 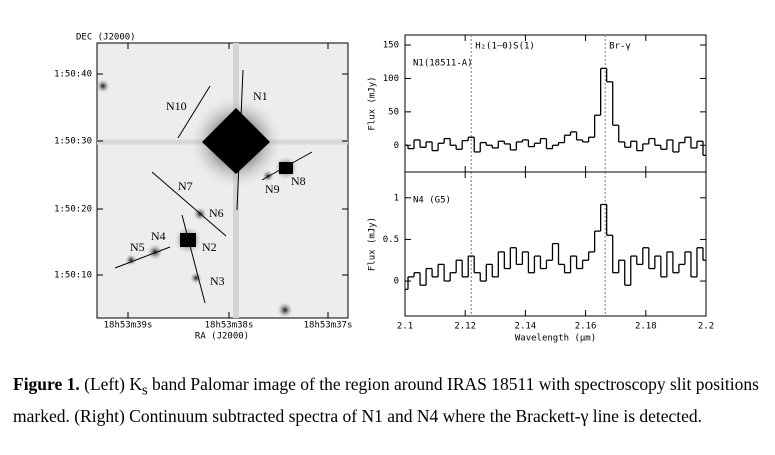 I want to click on x-tick-label: 2.18, so click(x=646, y=327).